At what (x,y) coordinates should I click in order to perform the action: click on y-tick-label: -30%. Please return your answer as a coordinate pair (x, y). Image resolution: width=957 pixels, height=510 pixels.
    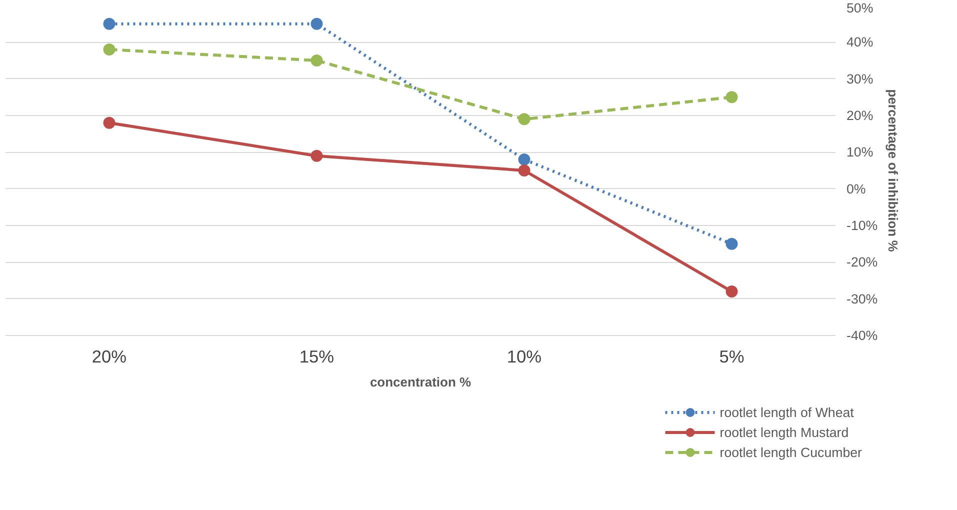
    Looking at the image, I should click on (862, 298).